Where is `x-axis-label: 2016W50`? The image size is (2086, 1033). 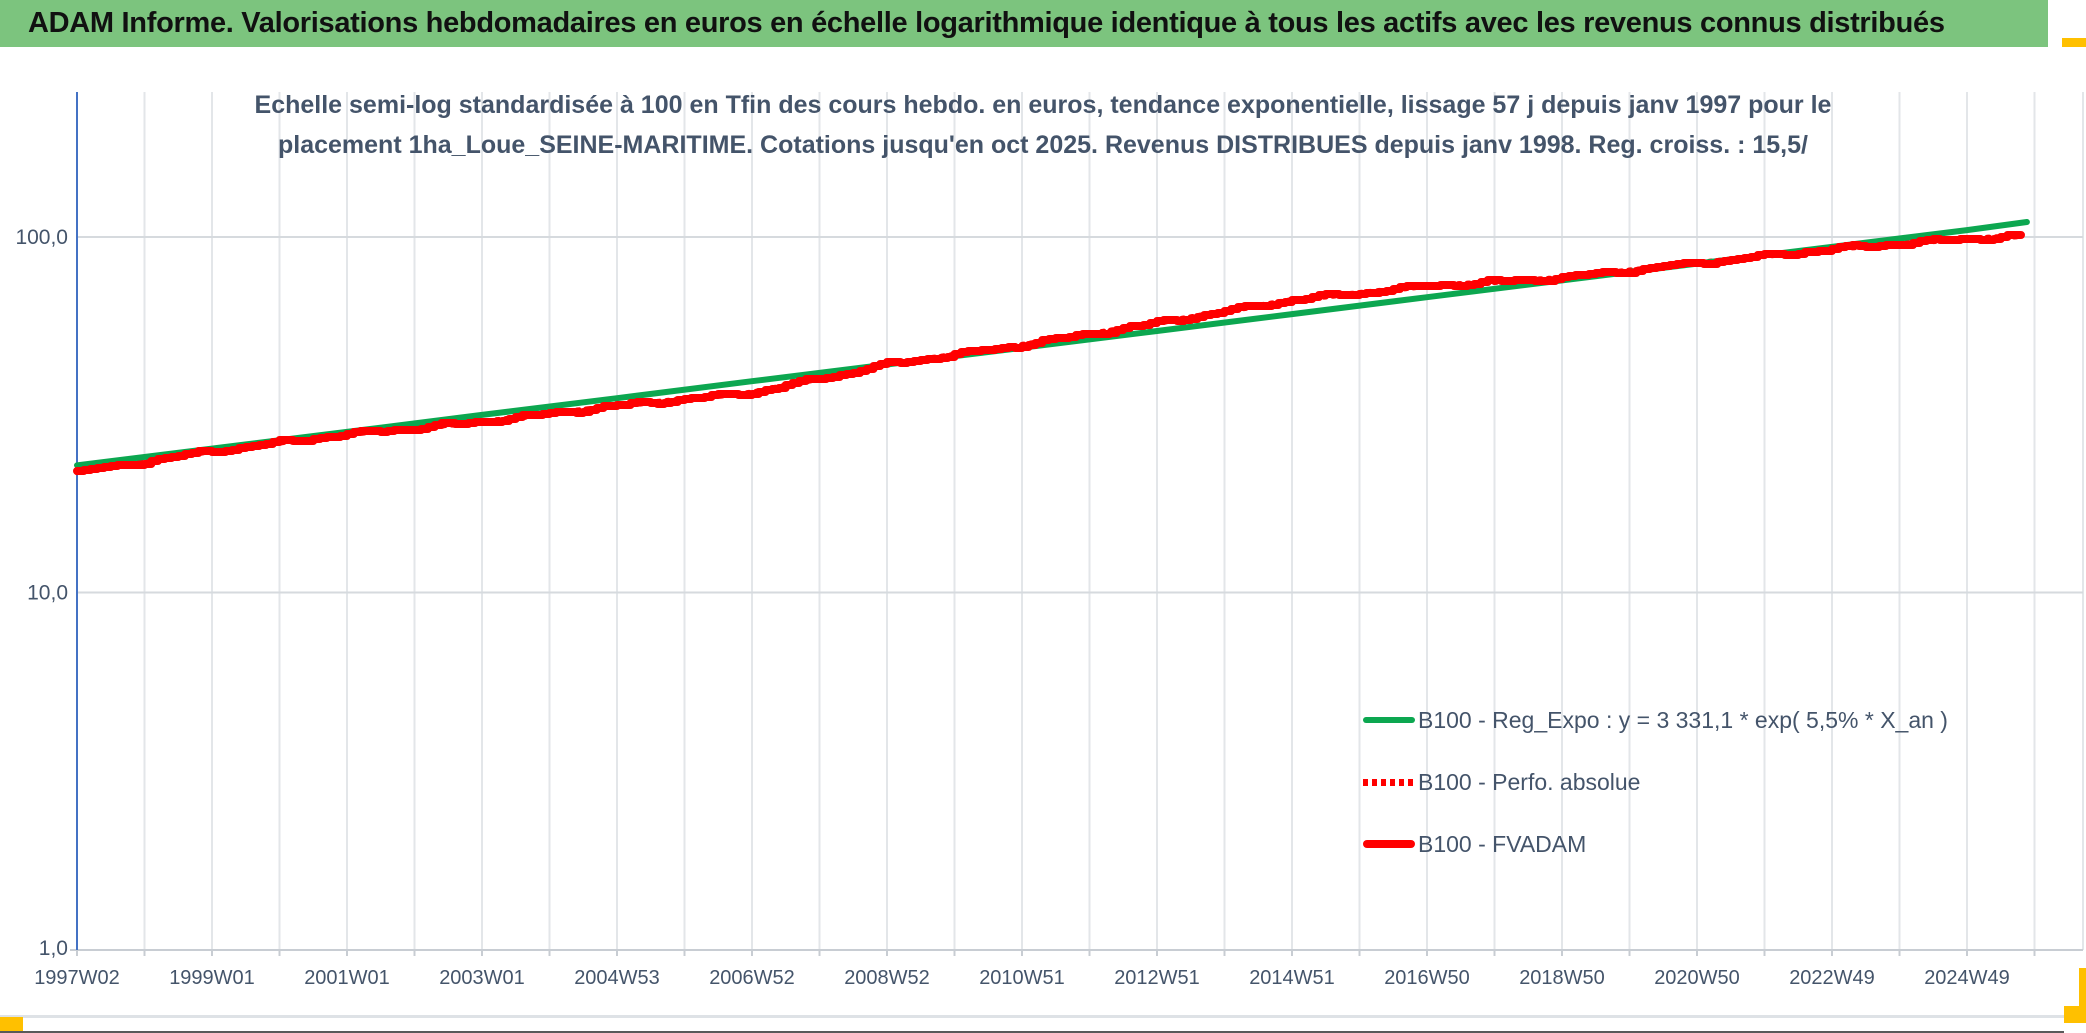
x-axis-label: 2016W50 is located at coordinates (1427, 978).